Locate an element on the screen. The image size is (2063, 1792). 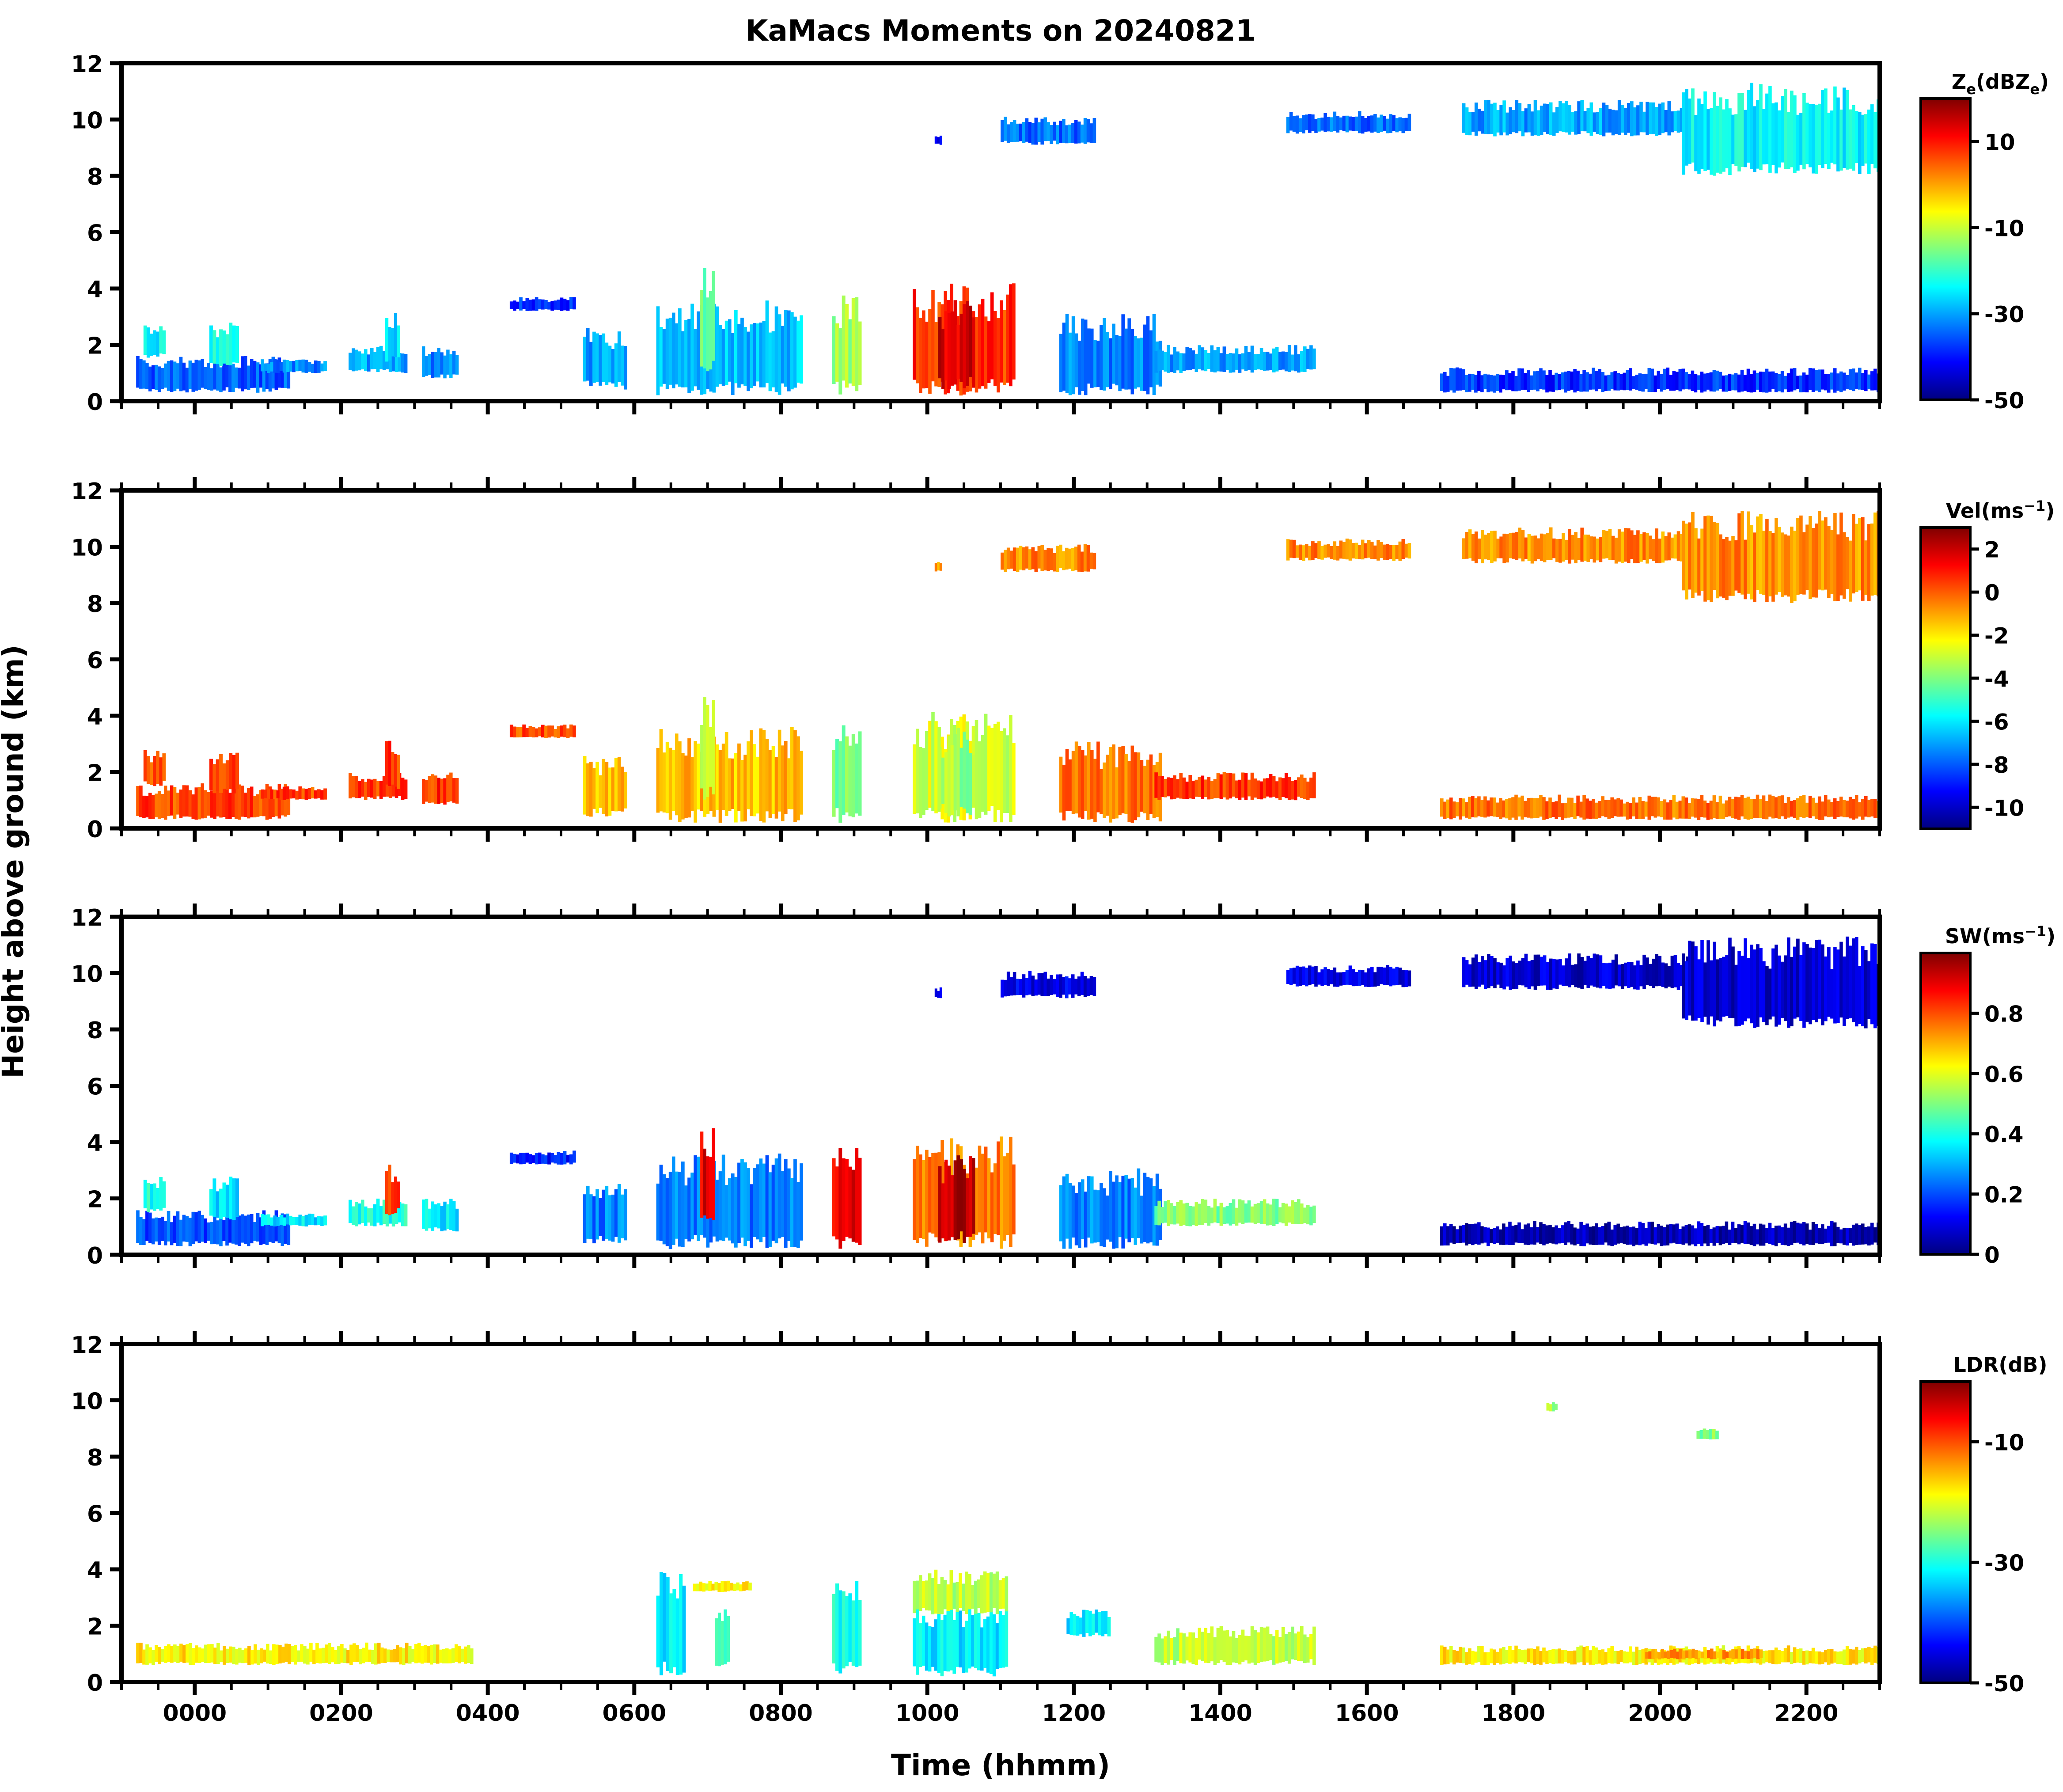
y-tick-label: 0 is located at coordinates (95, 829).